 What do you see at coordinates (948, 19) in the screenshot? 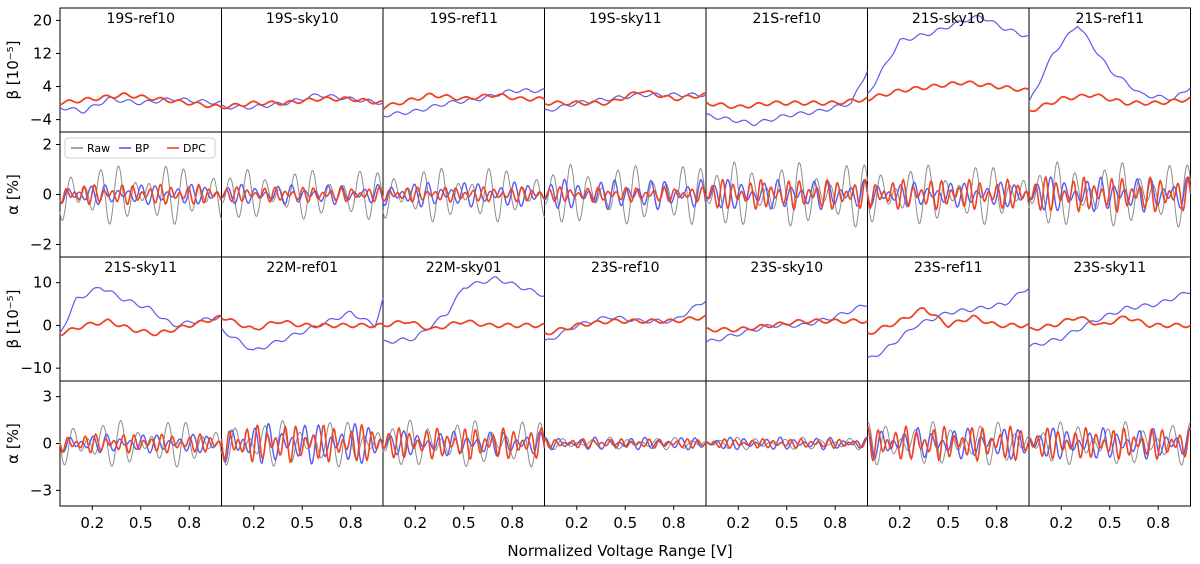
I see `panel-title-21S-sky10: 21S-sky10` at bounding box center [948, 19].